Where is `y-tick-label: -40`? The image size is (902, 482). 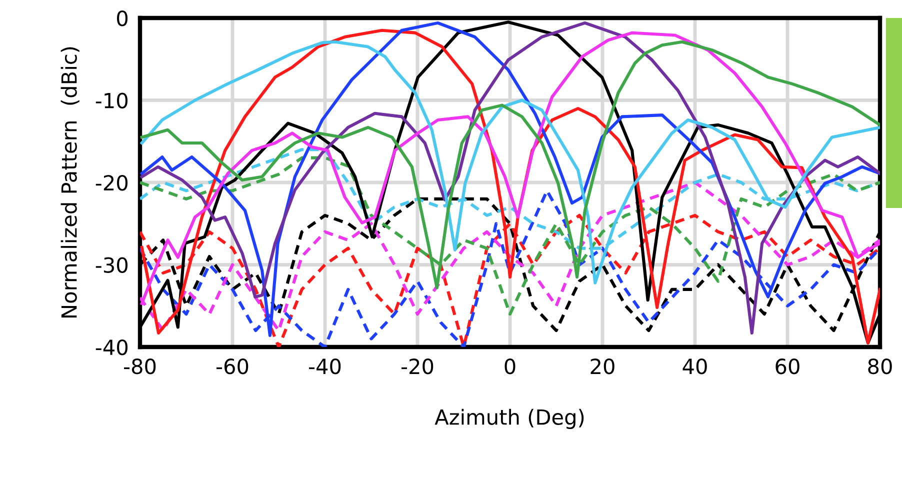 y-tick-label: -40 is located at coordinates (112, 347).